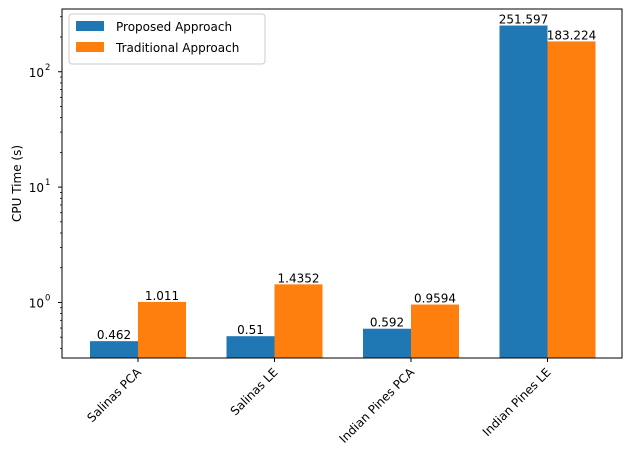  What do you see at coordinates (250, 330) in the screenshot?
I see `bar-value-label: 0.51` at bounding box center [250, 330].